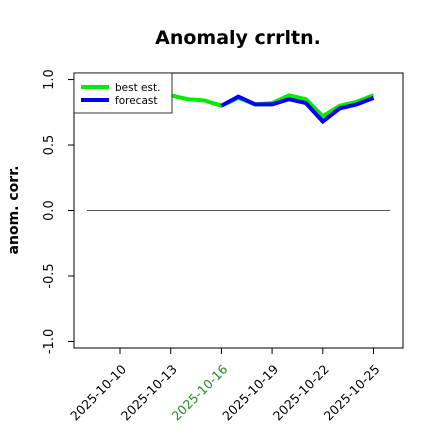 This screenshot has width=440, height=440. I want to click on y-axis: -1.0 -0.5 0.0 0.5 1.0, so click(58, 211).